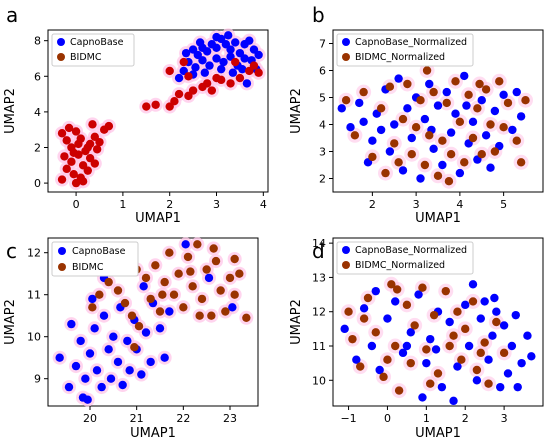 The image size is (550, 442). What do you see at coordinates (416, 204) in the screenshot?
I see `xtick-label-b-1: 3` at bounding box center [416, 204].